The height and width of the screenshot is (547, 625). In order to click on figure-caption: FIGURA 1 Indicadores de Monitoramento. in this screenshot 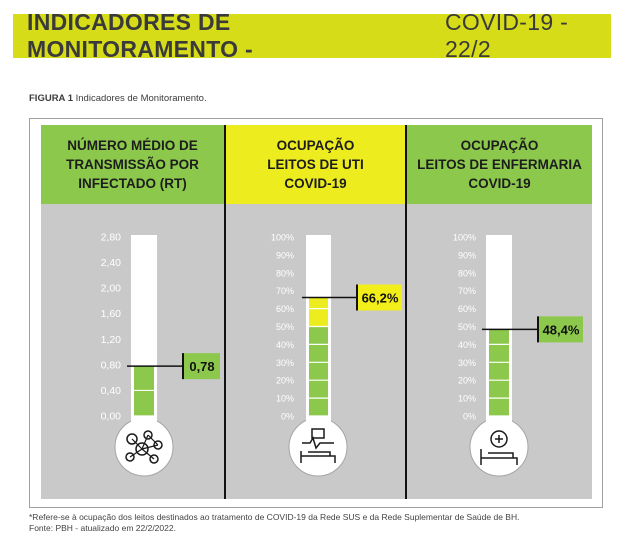, I will do `click(118, 98)`.